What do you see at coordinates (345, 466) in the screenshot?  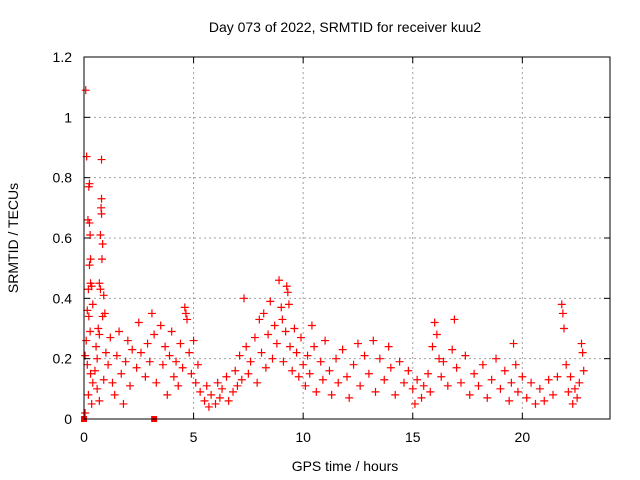 I see `x-axis-label: GPS time / hours` at bounding box center [345, 466].